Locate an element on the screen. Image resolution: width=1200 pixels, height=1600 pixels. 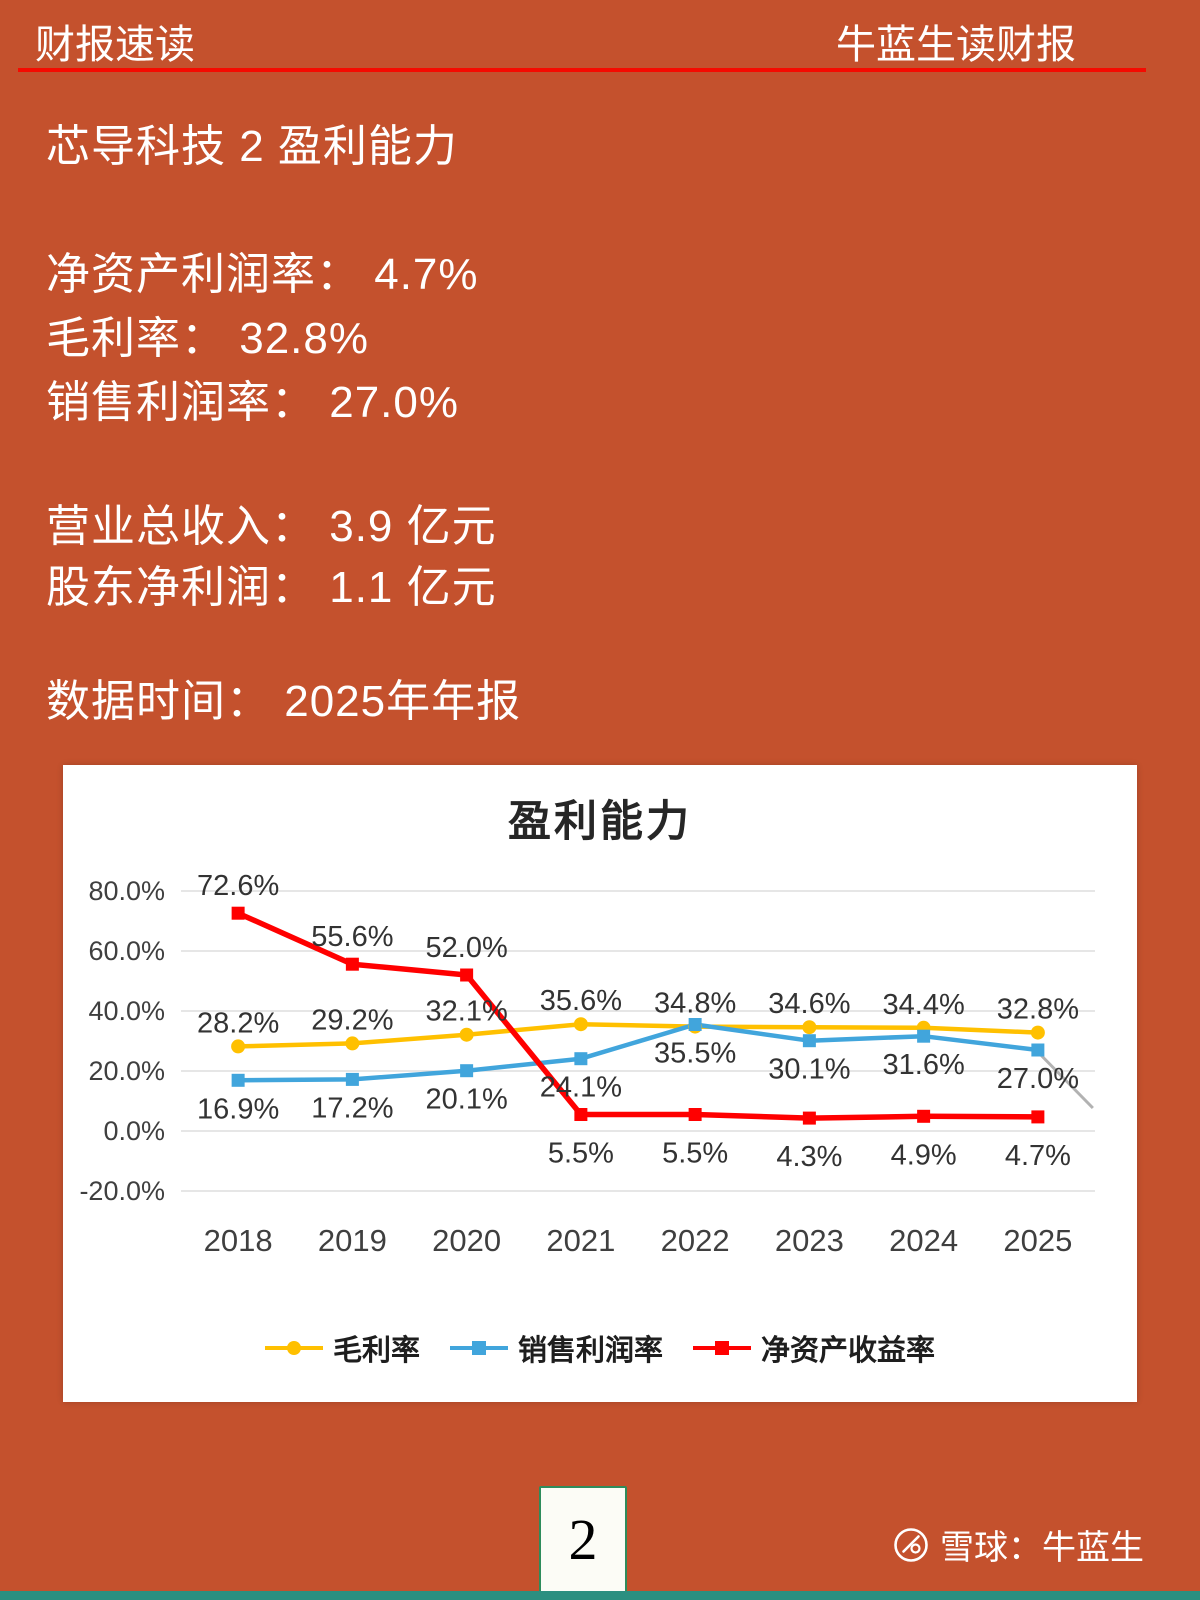
legend-item: 净资产收益率 is located at coordinates (814, 1348).